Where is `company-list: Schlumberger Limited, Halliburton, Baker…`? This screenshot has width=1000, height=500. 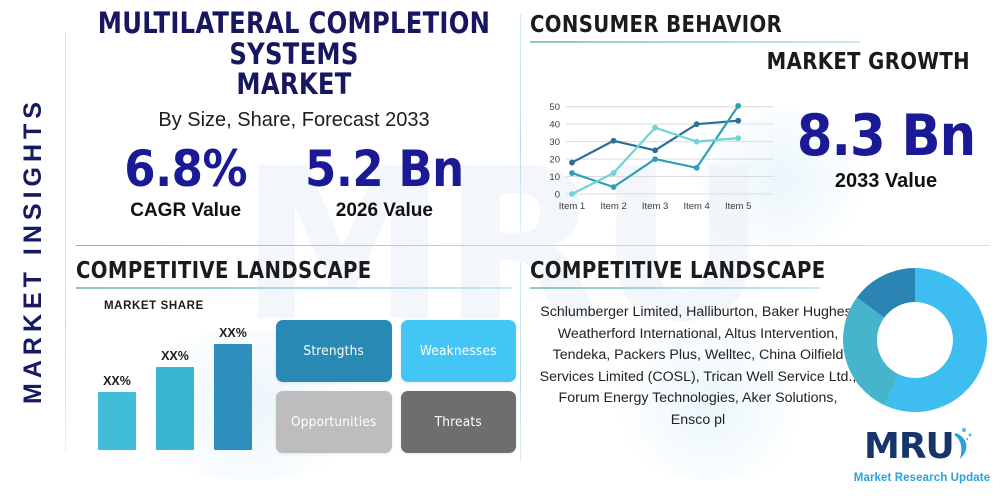
company-list: Schlumberger Limited, Halliburton, Baker… is located at coordinates (698, 366).